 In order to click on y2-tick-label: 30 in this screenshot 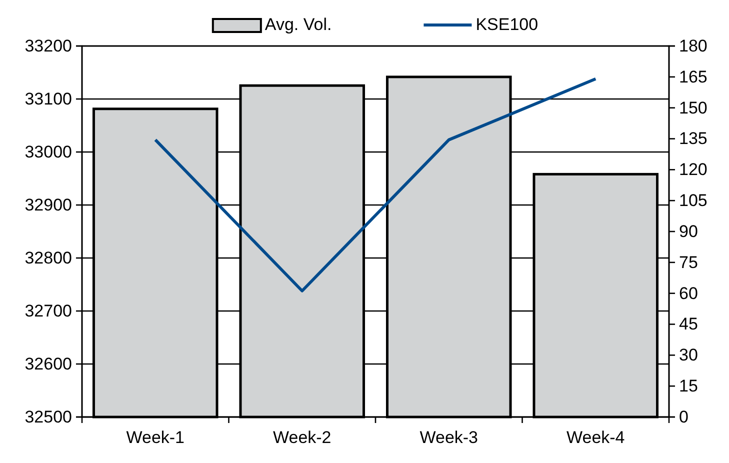, I will do `click(688, 355)`.